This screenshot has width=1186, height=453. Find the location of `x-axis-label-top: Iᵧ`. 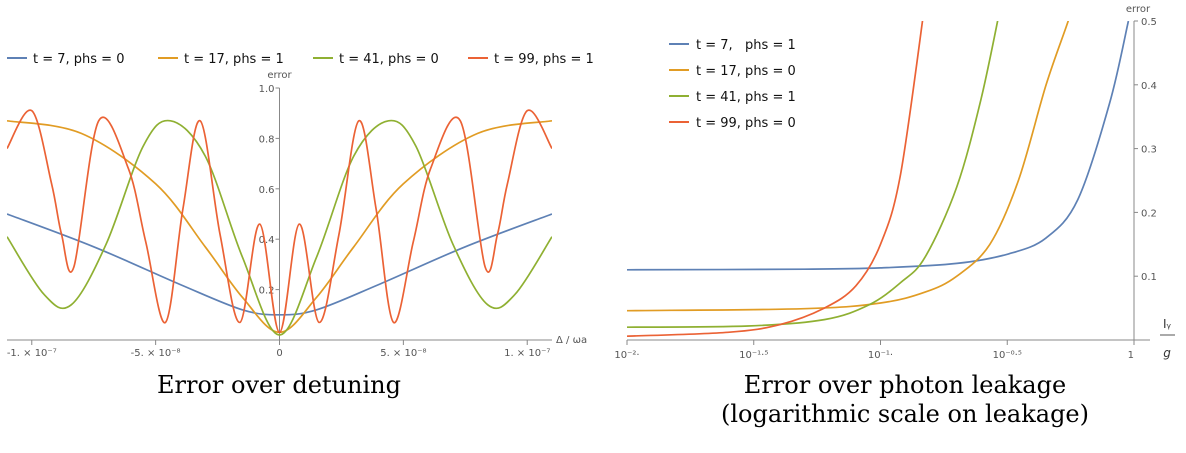

x-axis-label-top: Iᵧ is located at coordinates (1167, 324).